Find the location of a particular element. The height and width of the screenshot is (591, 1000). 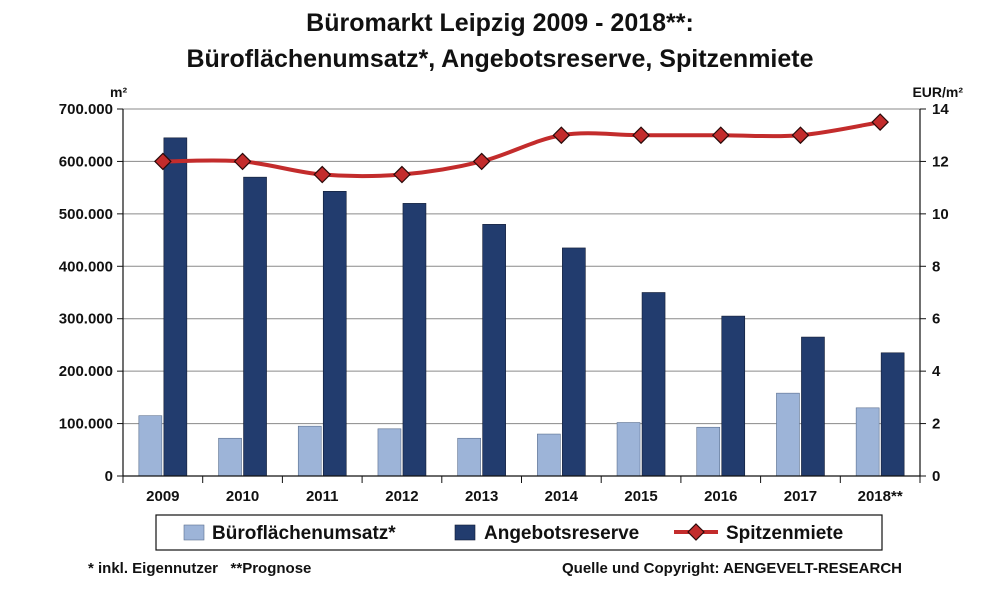

spitzenmiete-line is located at coordinates (521, 149).